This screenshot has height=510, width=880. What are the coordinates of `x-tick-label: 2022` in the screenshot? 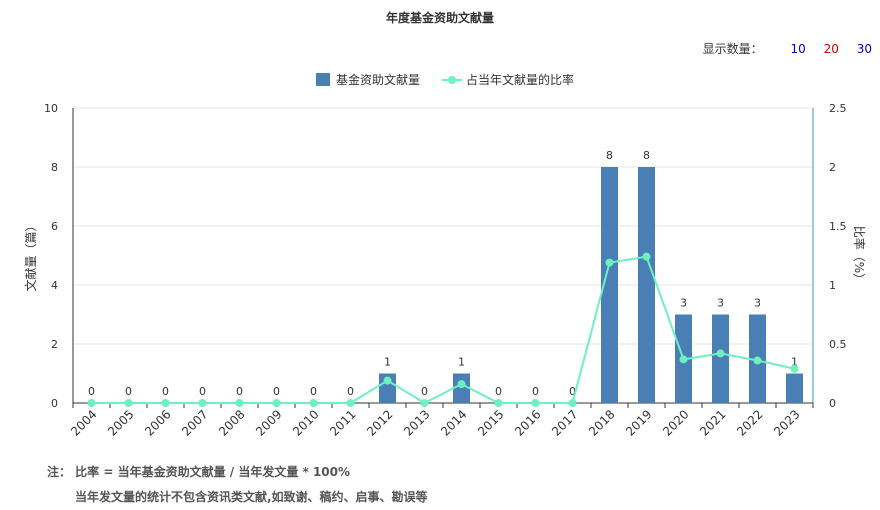 It's located at (749, 422).